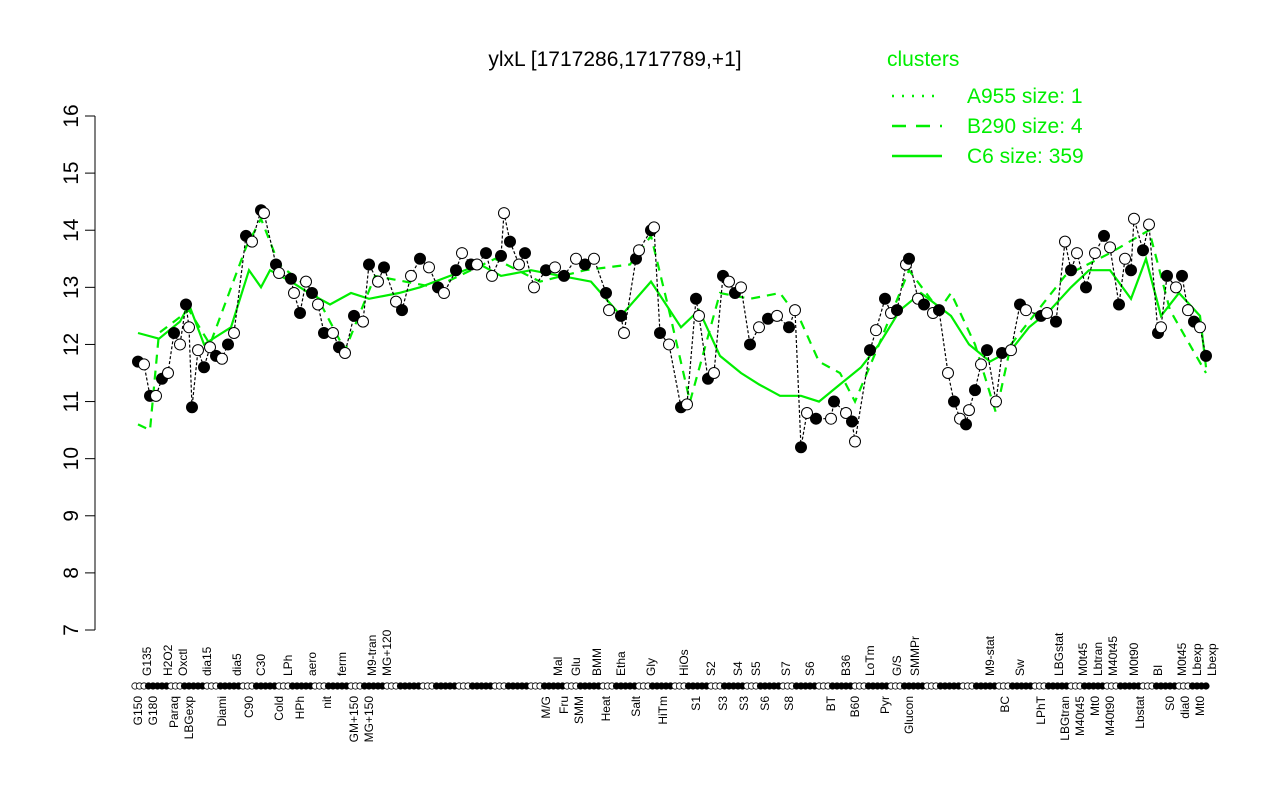  I want to click on x-tick-label: M0t45, so click(1182, 659).